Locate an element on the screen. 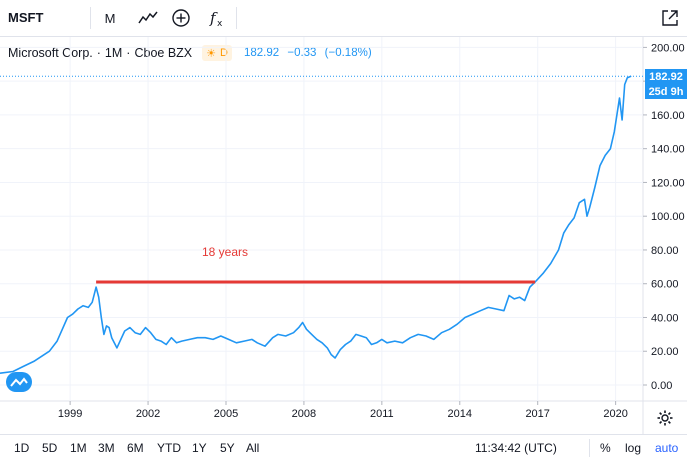 The height and width of the screenshot is (460, 687). annotation-label: 18 years is located at coordinates (225, 252).